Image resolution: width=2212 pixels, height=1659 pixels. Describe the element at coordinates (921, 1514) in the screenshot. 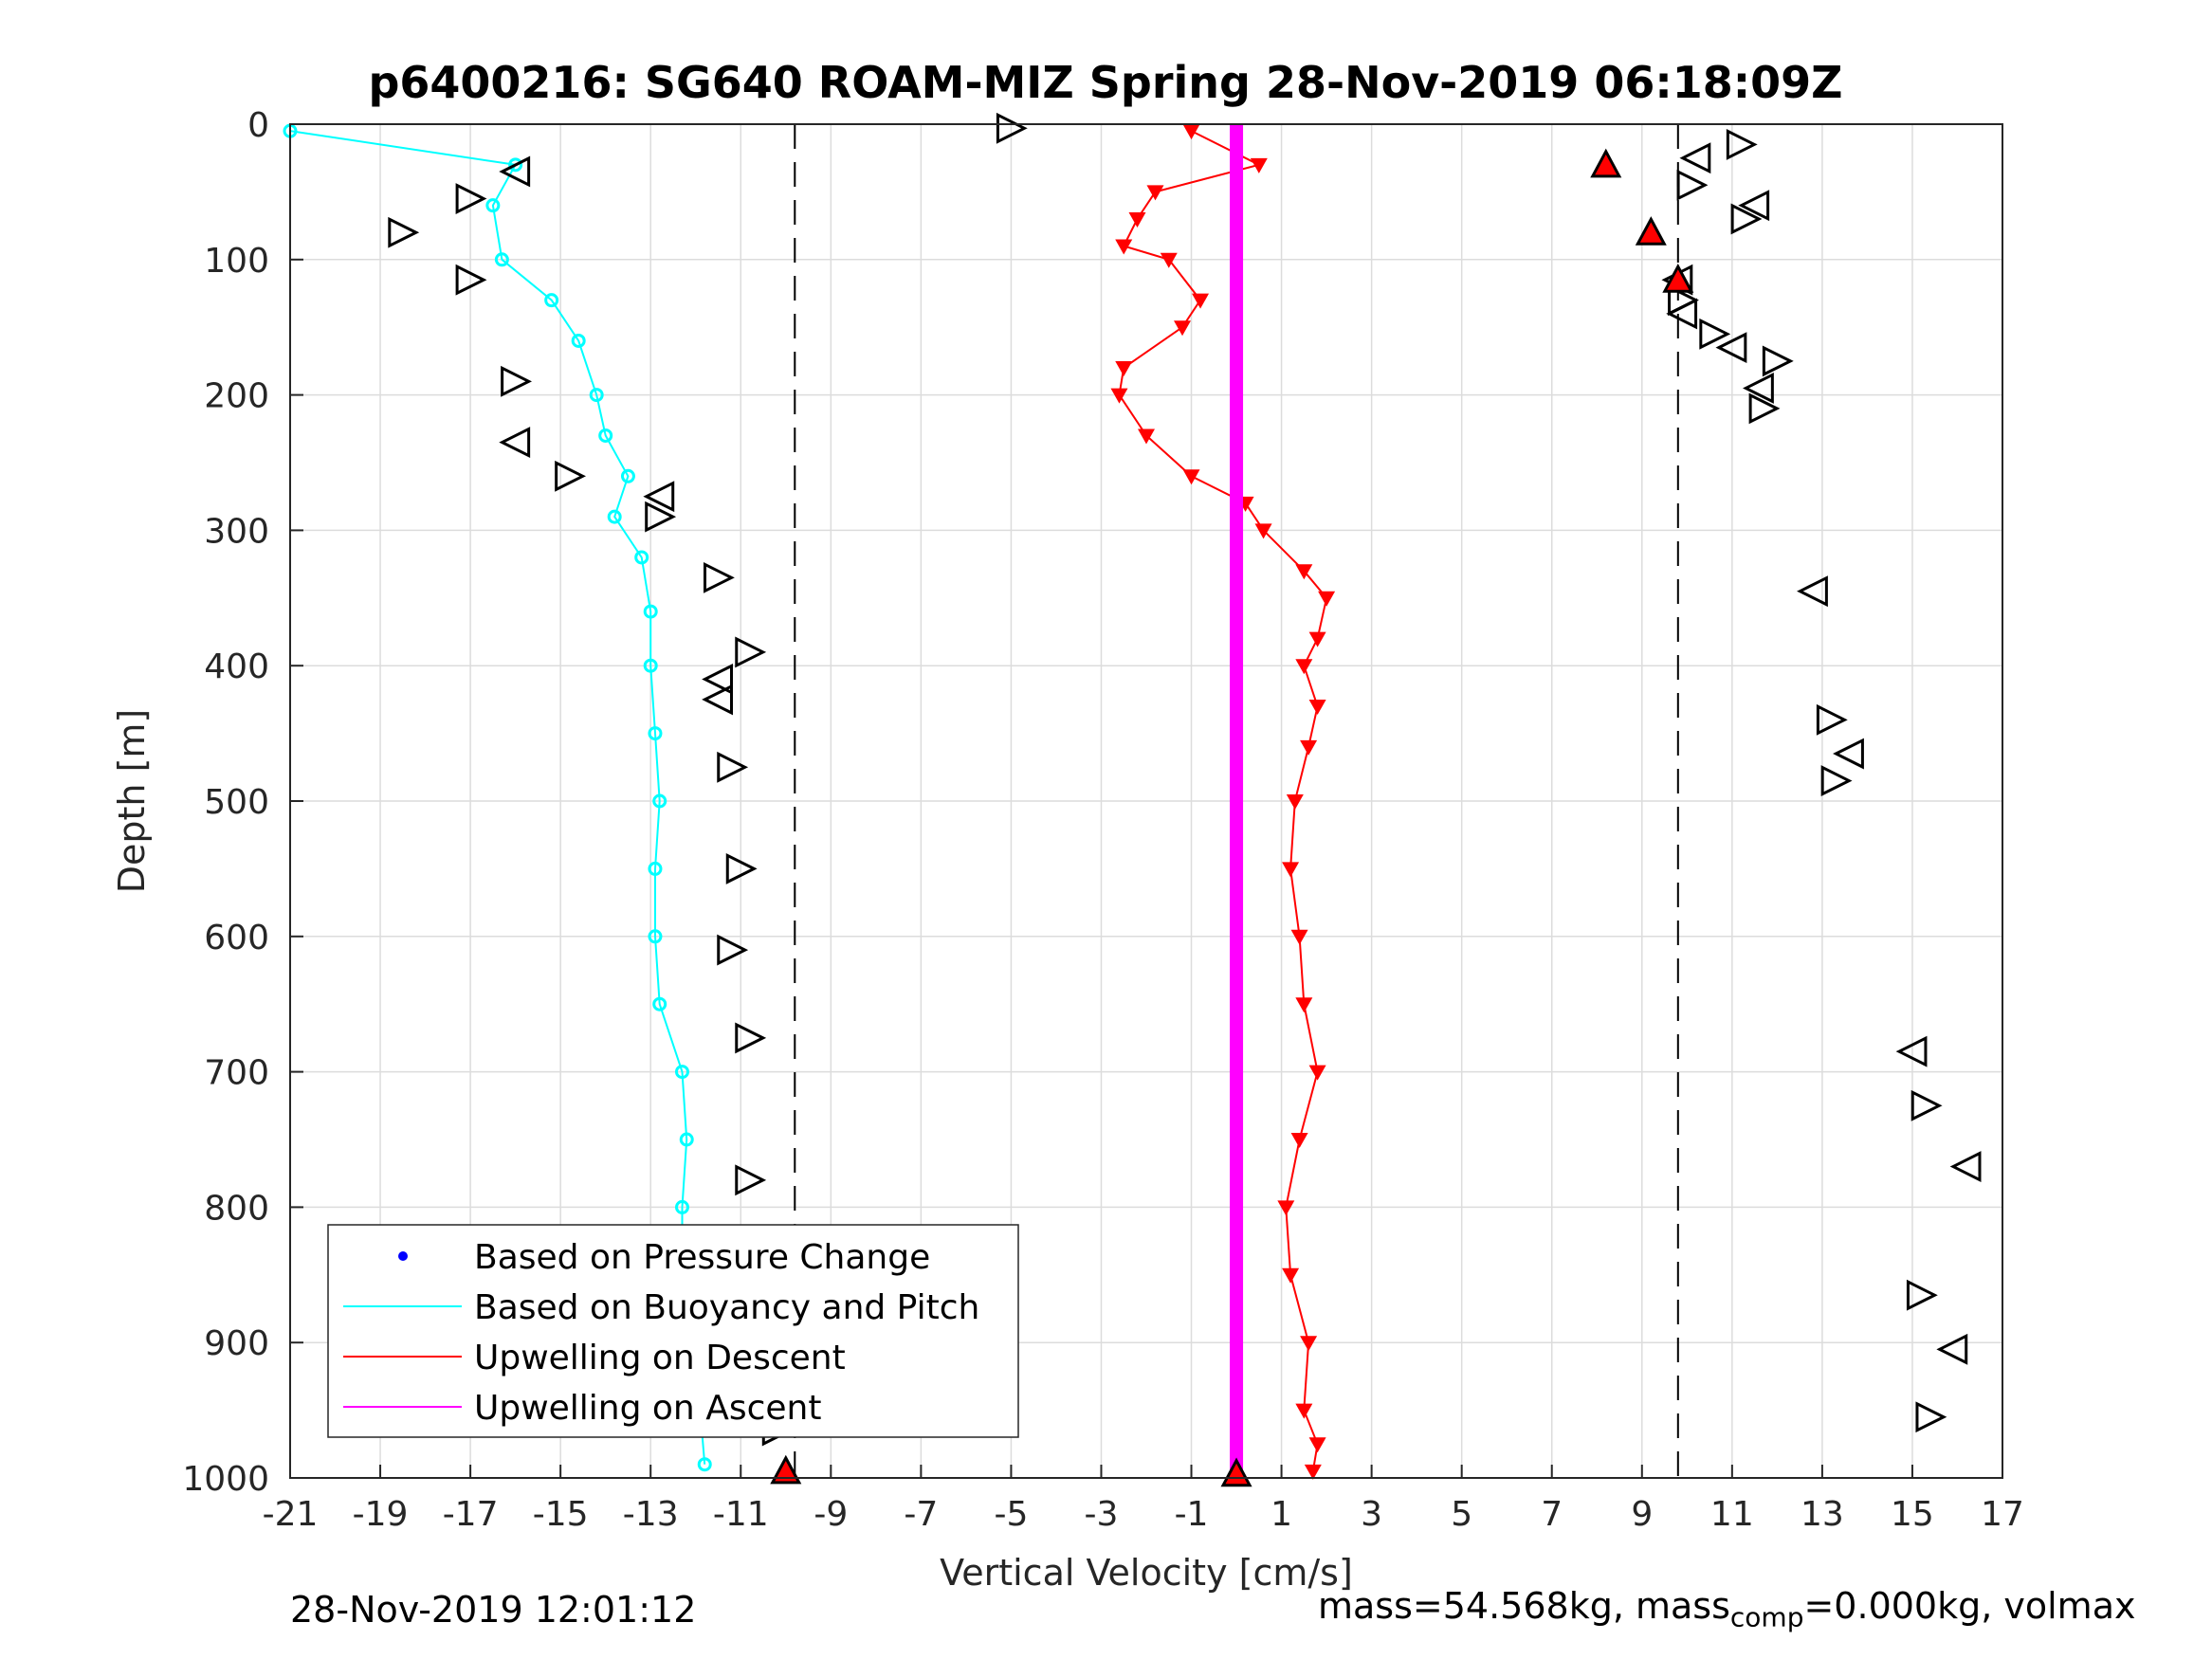

I see `x-tick-label: -7` at that location.